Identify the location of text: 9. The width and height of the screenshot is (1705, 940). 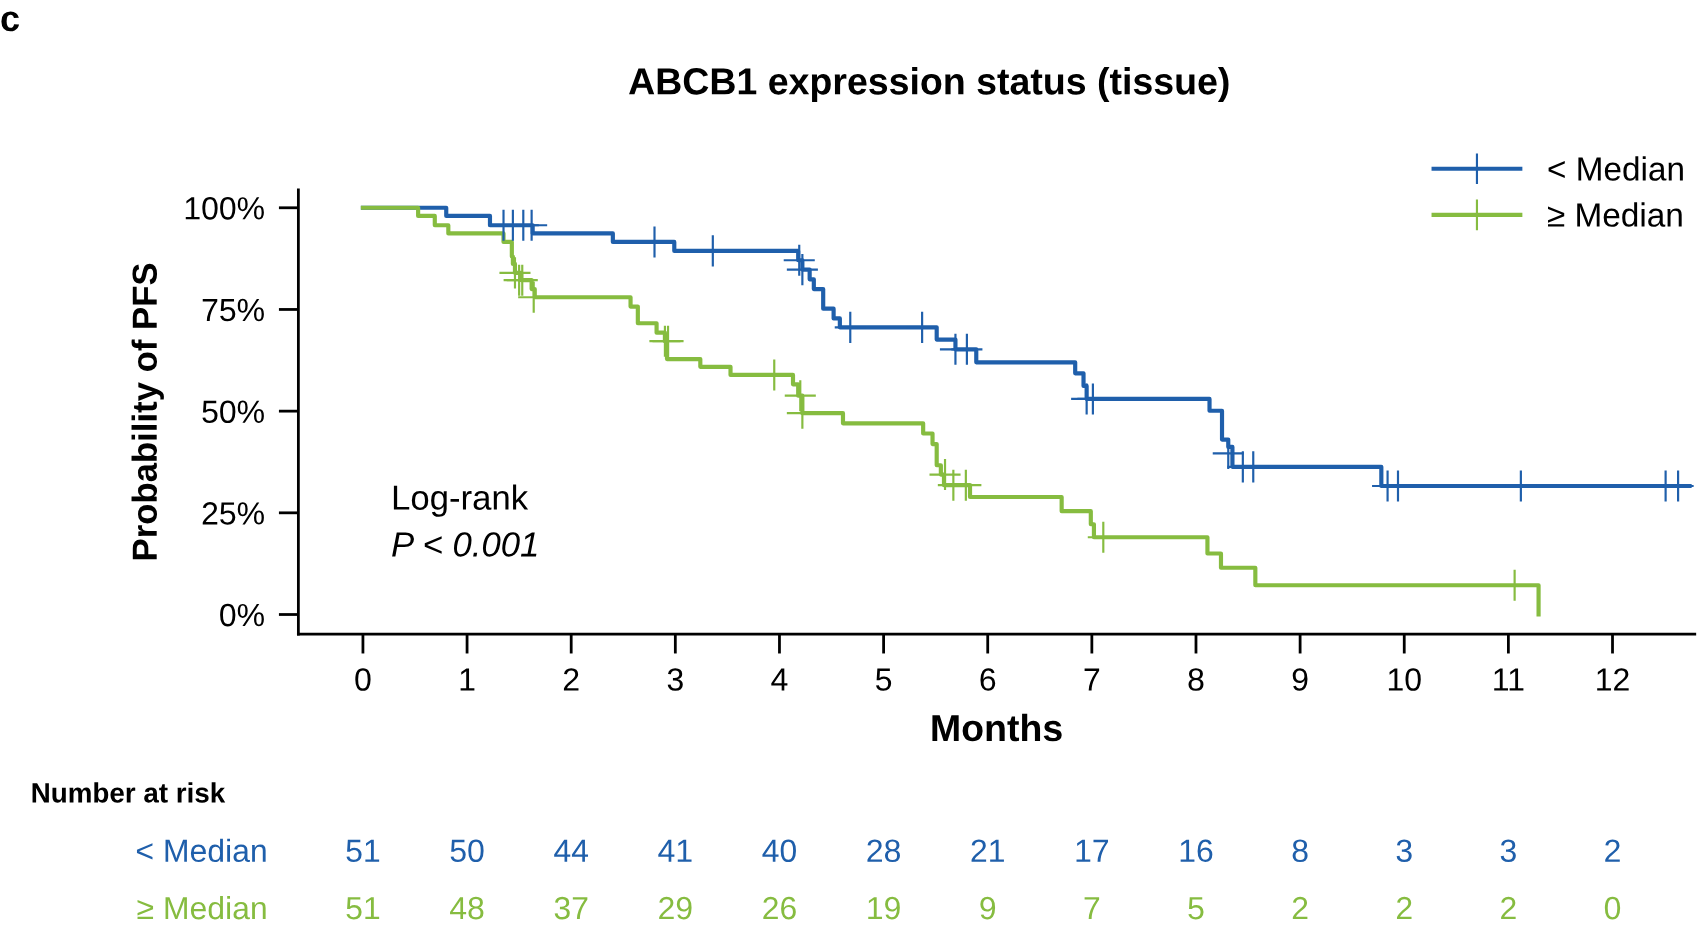
(988, 908).